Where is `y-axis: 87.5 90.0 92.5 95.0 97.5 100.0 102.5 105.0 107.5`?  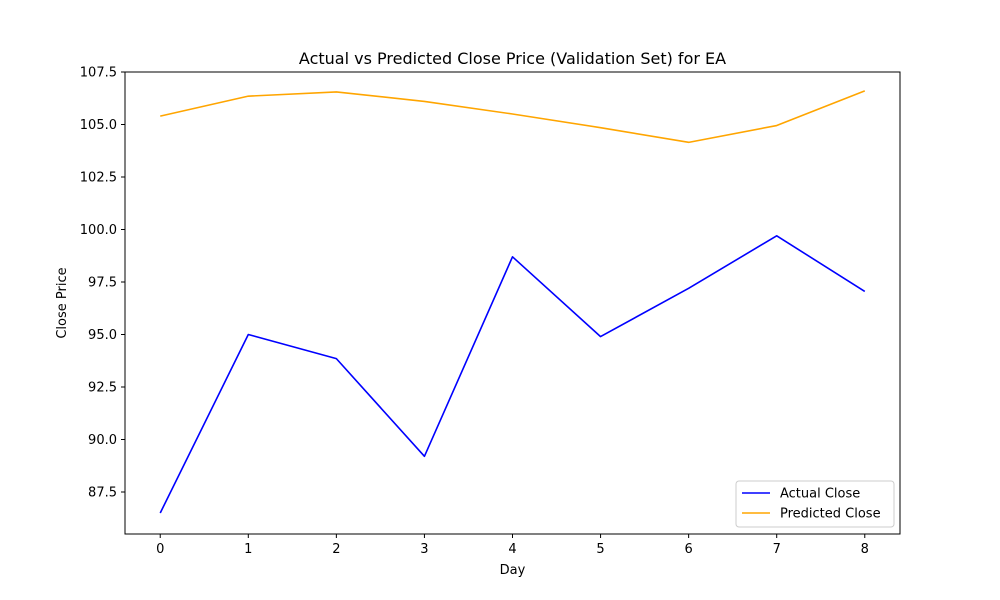 y-axis: 87.5 90.0 92.5 95.0 97.5 100.0 102.5 105.0 107.5 is located at coordinates (102, 283).